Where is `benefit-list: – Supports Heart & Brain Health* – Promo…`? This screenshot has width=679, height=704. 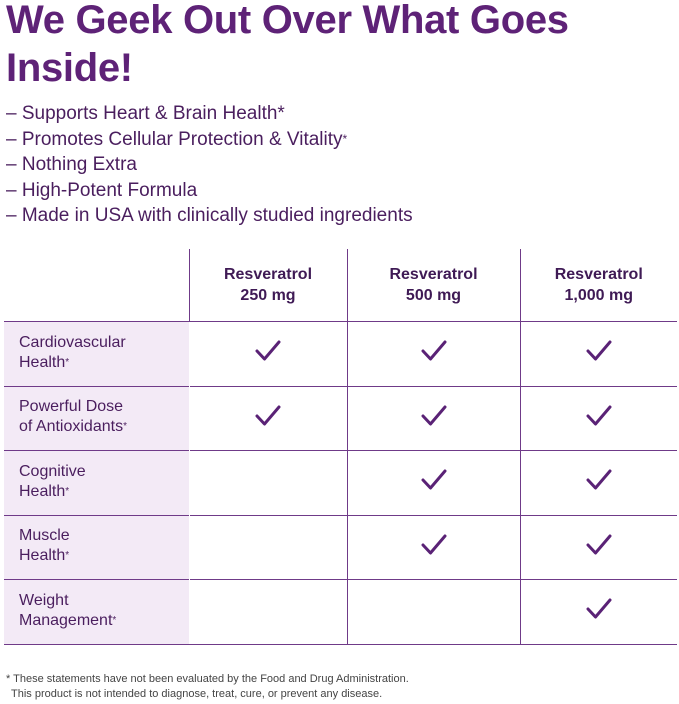 benefit-list: – Supports Heart & Brain Health* – Promo… is located at coordinates (209, 166).